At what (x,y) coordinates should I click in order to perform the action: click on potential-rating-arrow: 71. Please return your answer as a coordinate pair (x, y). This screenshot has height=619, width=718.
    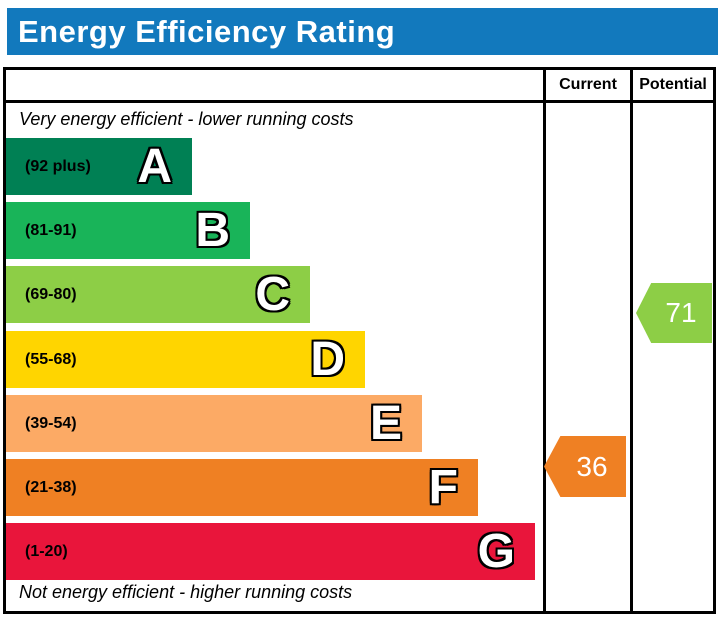
    Looking at the image, I should click on (674, 313).